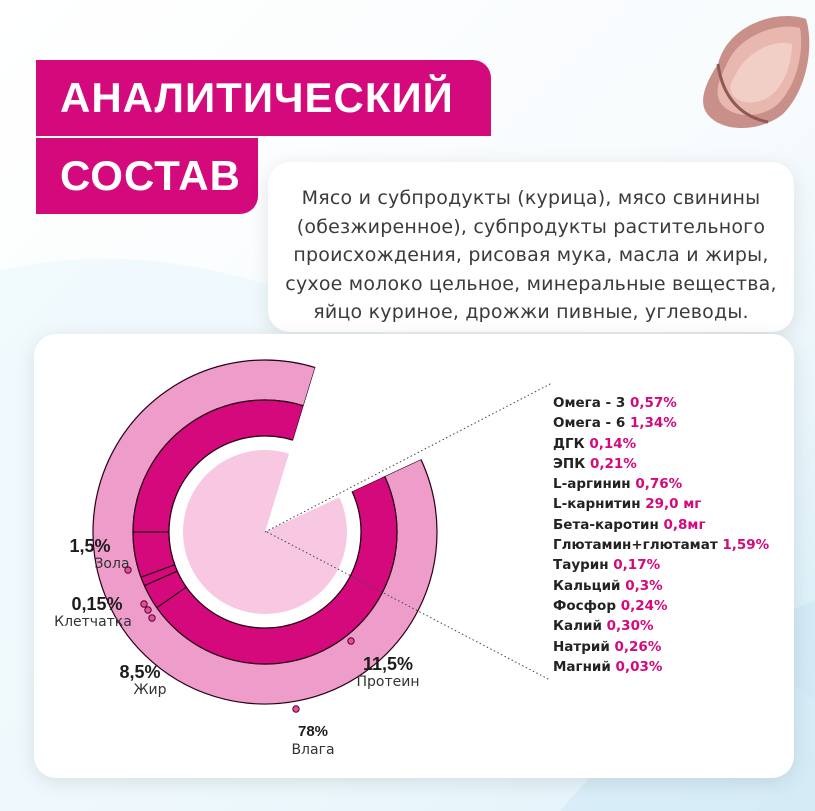 This screenshot has width=815, height=811. I want to click on nutrient-row: Омега - 6 1,34%, so click(661, 423).